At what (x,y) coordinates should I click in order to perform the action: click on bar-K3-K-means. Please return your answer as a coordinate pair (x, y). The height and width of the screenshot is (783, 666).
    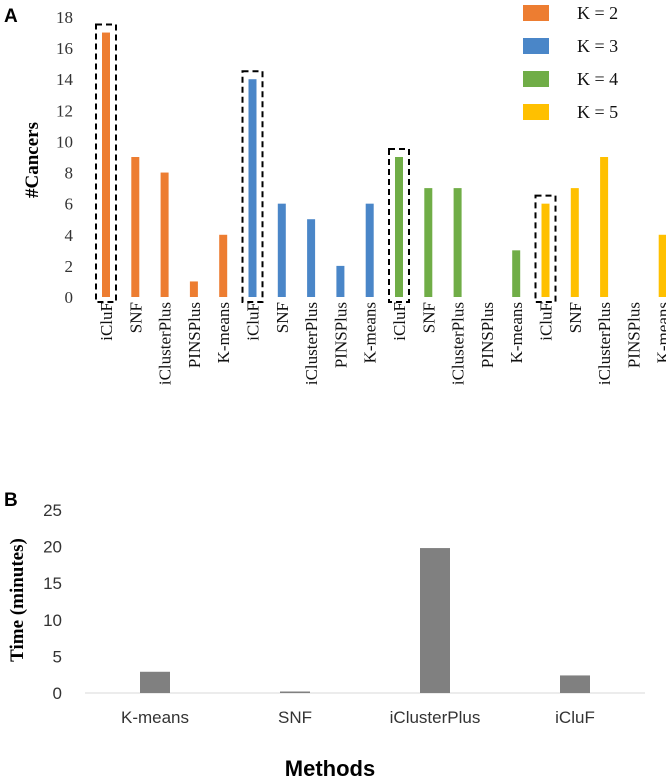
    Looking at the image, I should click on (369, 250).